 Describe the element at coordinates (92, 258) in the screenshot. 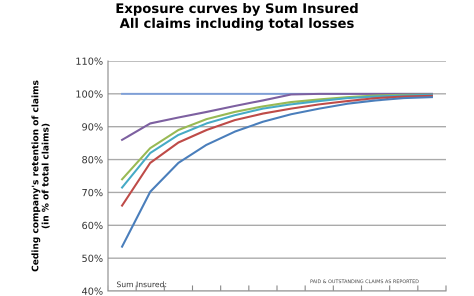

I see `y-tick-label: 50%` at that location.